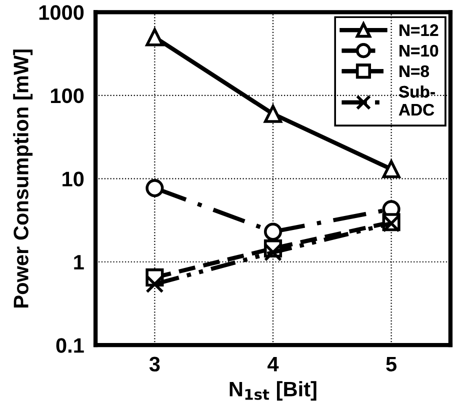 This screenshot has width=455, height=406. What do you see at coordinates (415, 71) in the screenshot?
I see `legend-label: N=8` at bounding box center [415, 71].